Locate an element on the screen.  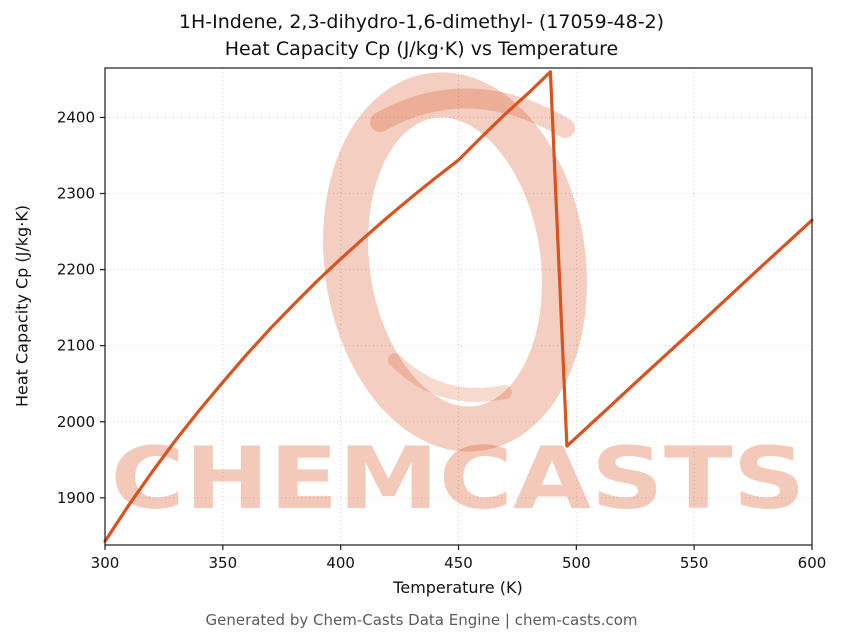
y-tick-label: 2000 is located at coordinates (76, 422).